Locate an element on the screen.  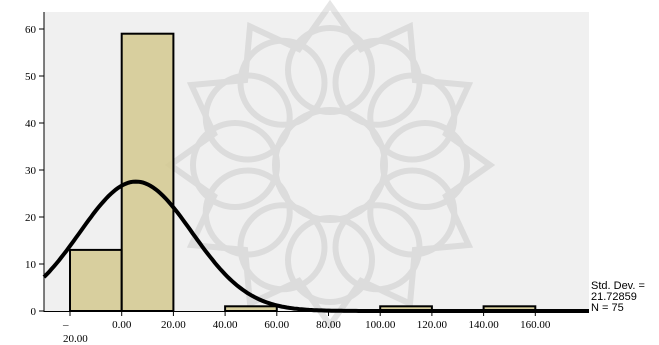
sample-size: N = 75 is located at coordinates (607, 308).